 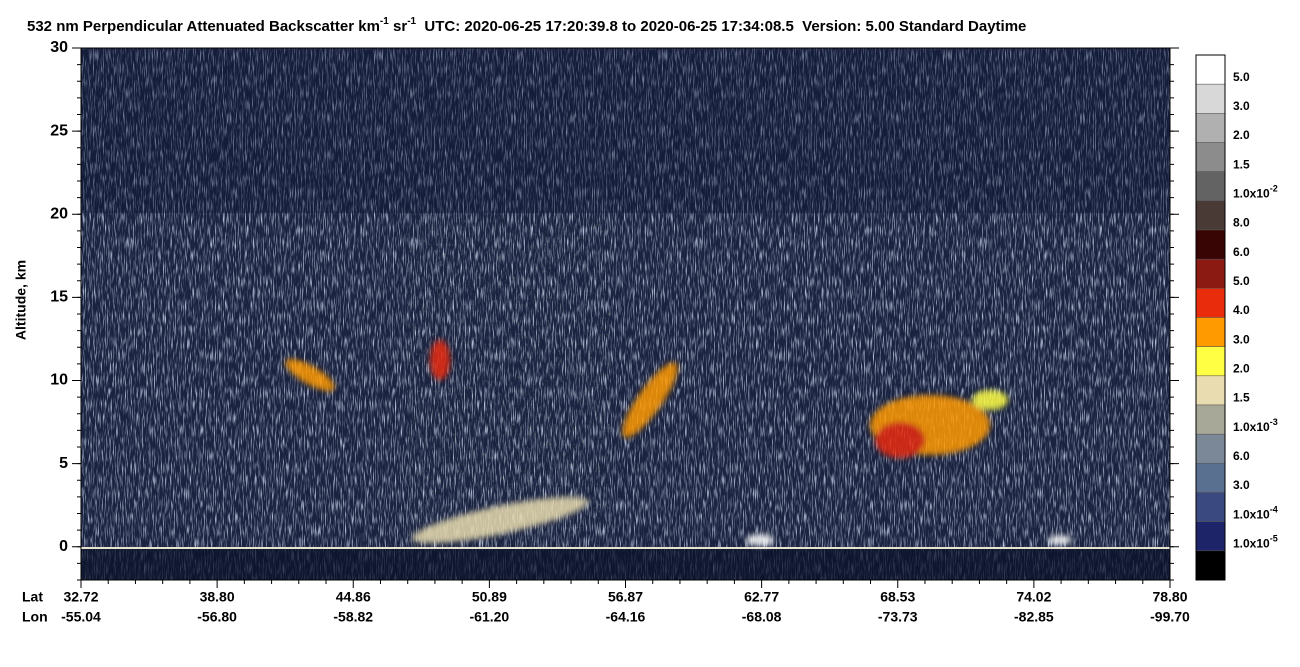 What do you see at coordinates (217, 597) in the screenshot?
I see `lat-label: 38.80` at bounding box center [217, 597].